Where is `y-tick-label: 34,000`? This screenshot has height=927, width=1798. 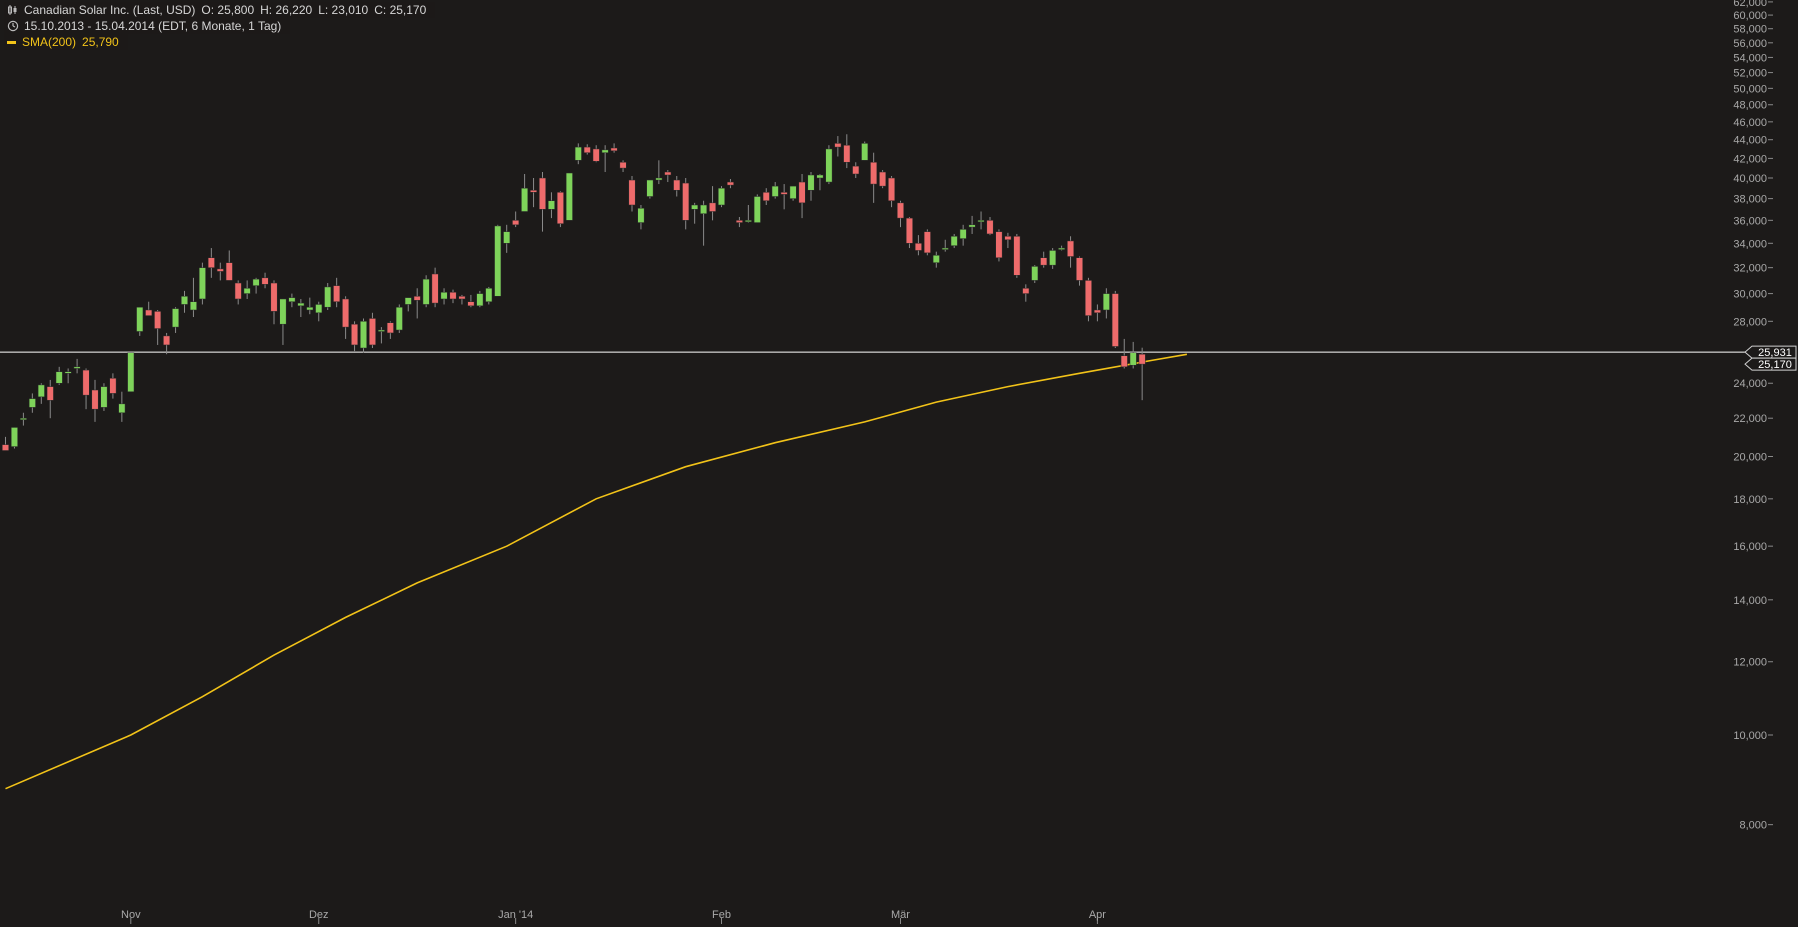
y-tick-label: 34,000 is located at coordinates (1750, 244).